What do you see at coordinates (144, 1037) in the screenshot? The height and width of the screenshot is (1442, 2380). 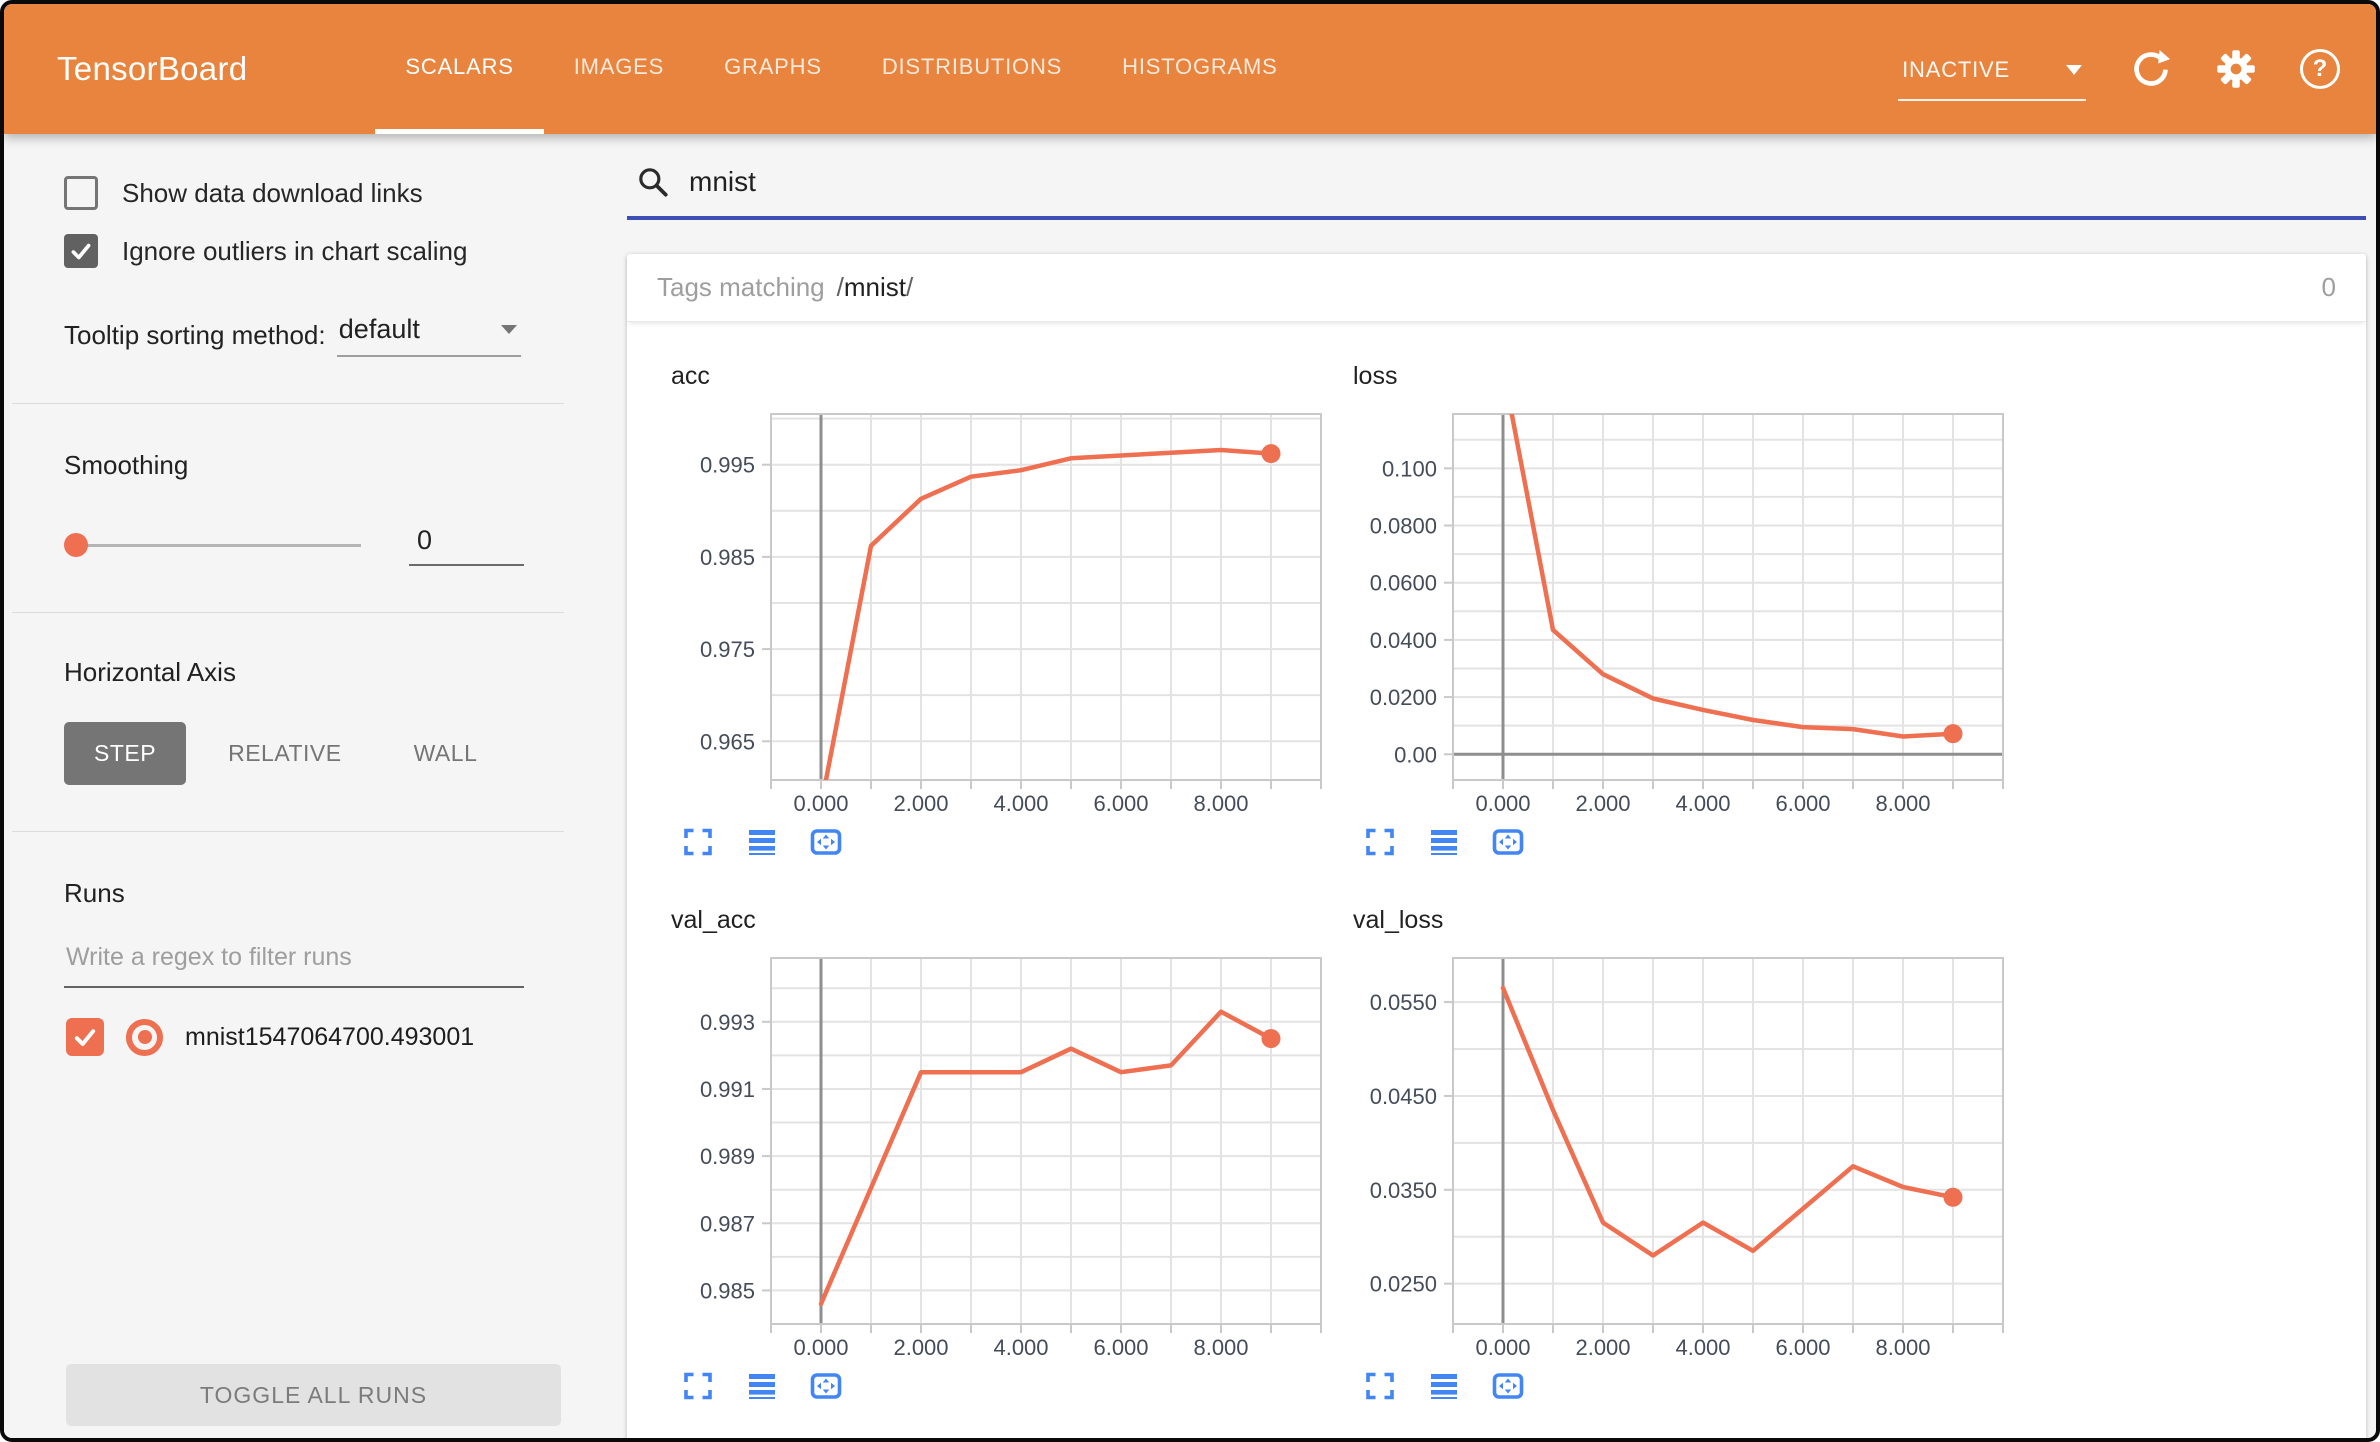 I see `run-isolate-radio-icon` at bounding box center [144, 1037].